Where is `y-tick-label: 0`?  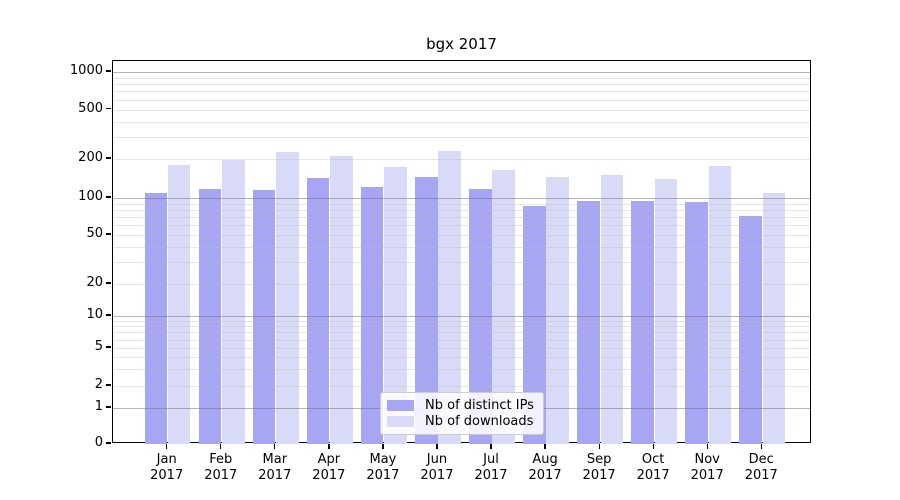 y-tick-label: 0 is located at coordinates (98, 442).